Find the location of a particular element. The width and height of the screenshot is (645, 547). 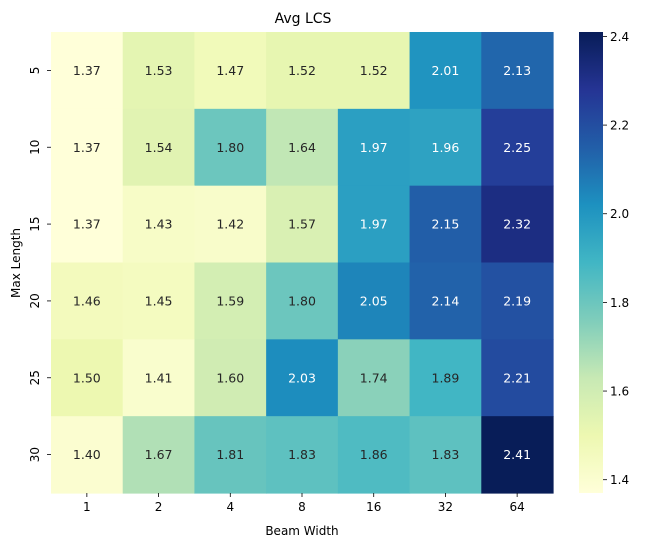

x-tick-label: 8 is located at coordinates (302, 507).